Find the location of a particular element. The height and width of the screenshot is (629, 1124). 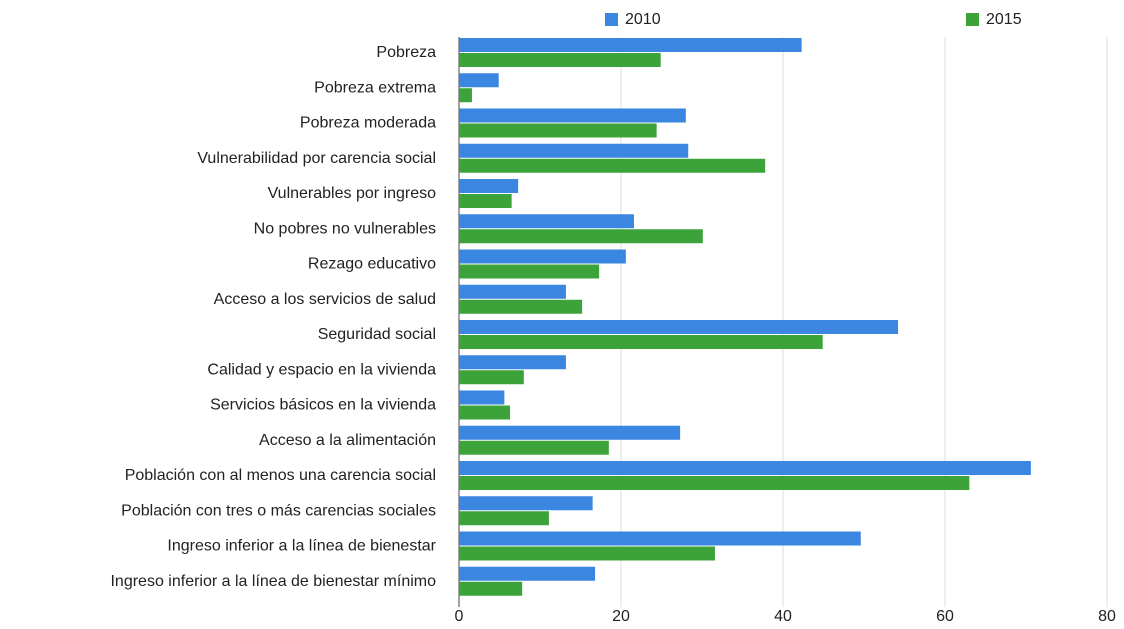

y-tick-label: Vulnerabilidad por carencia social is located at coordinates (316, 158).